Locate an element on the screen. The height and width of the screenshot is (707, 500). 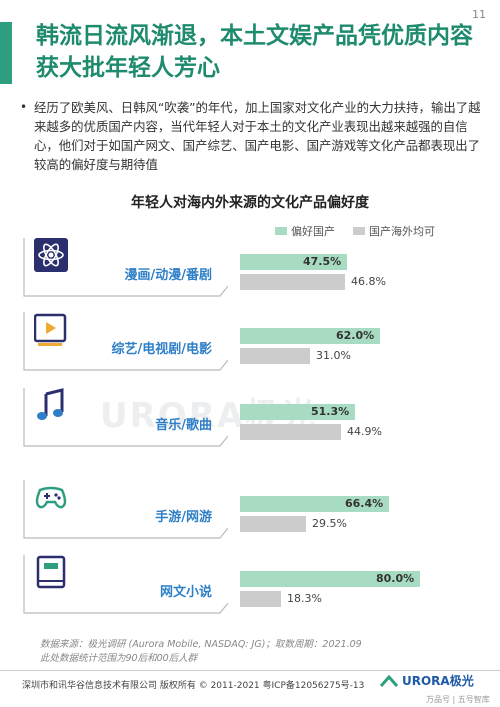
category-card: 手游/网游 is located at coordinates (125, 509).